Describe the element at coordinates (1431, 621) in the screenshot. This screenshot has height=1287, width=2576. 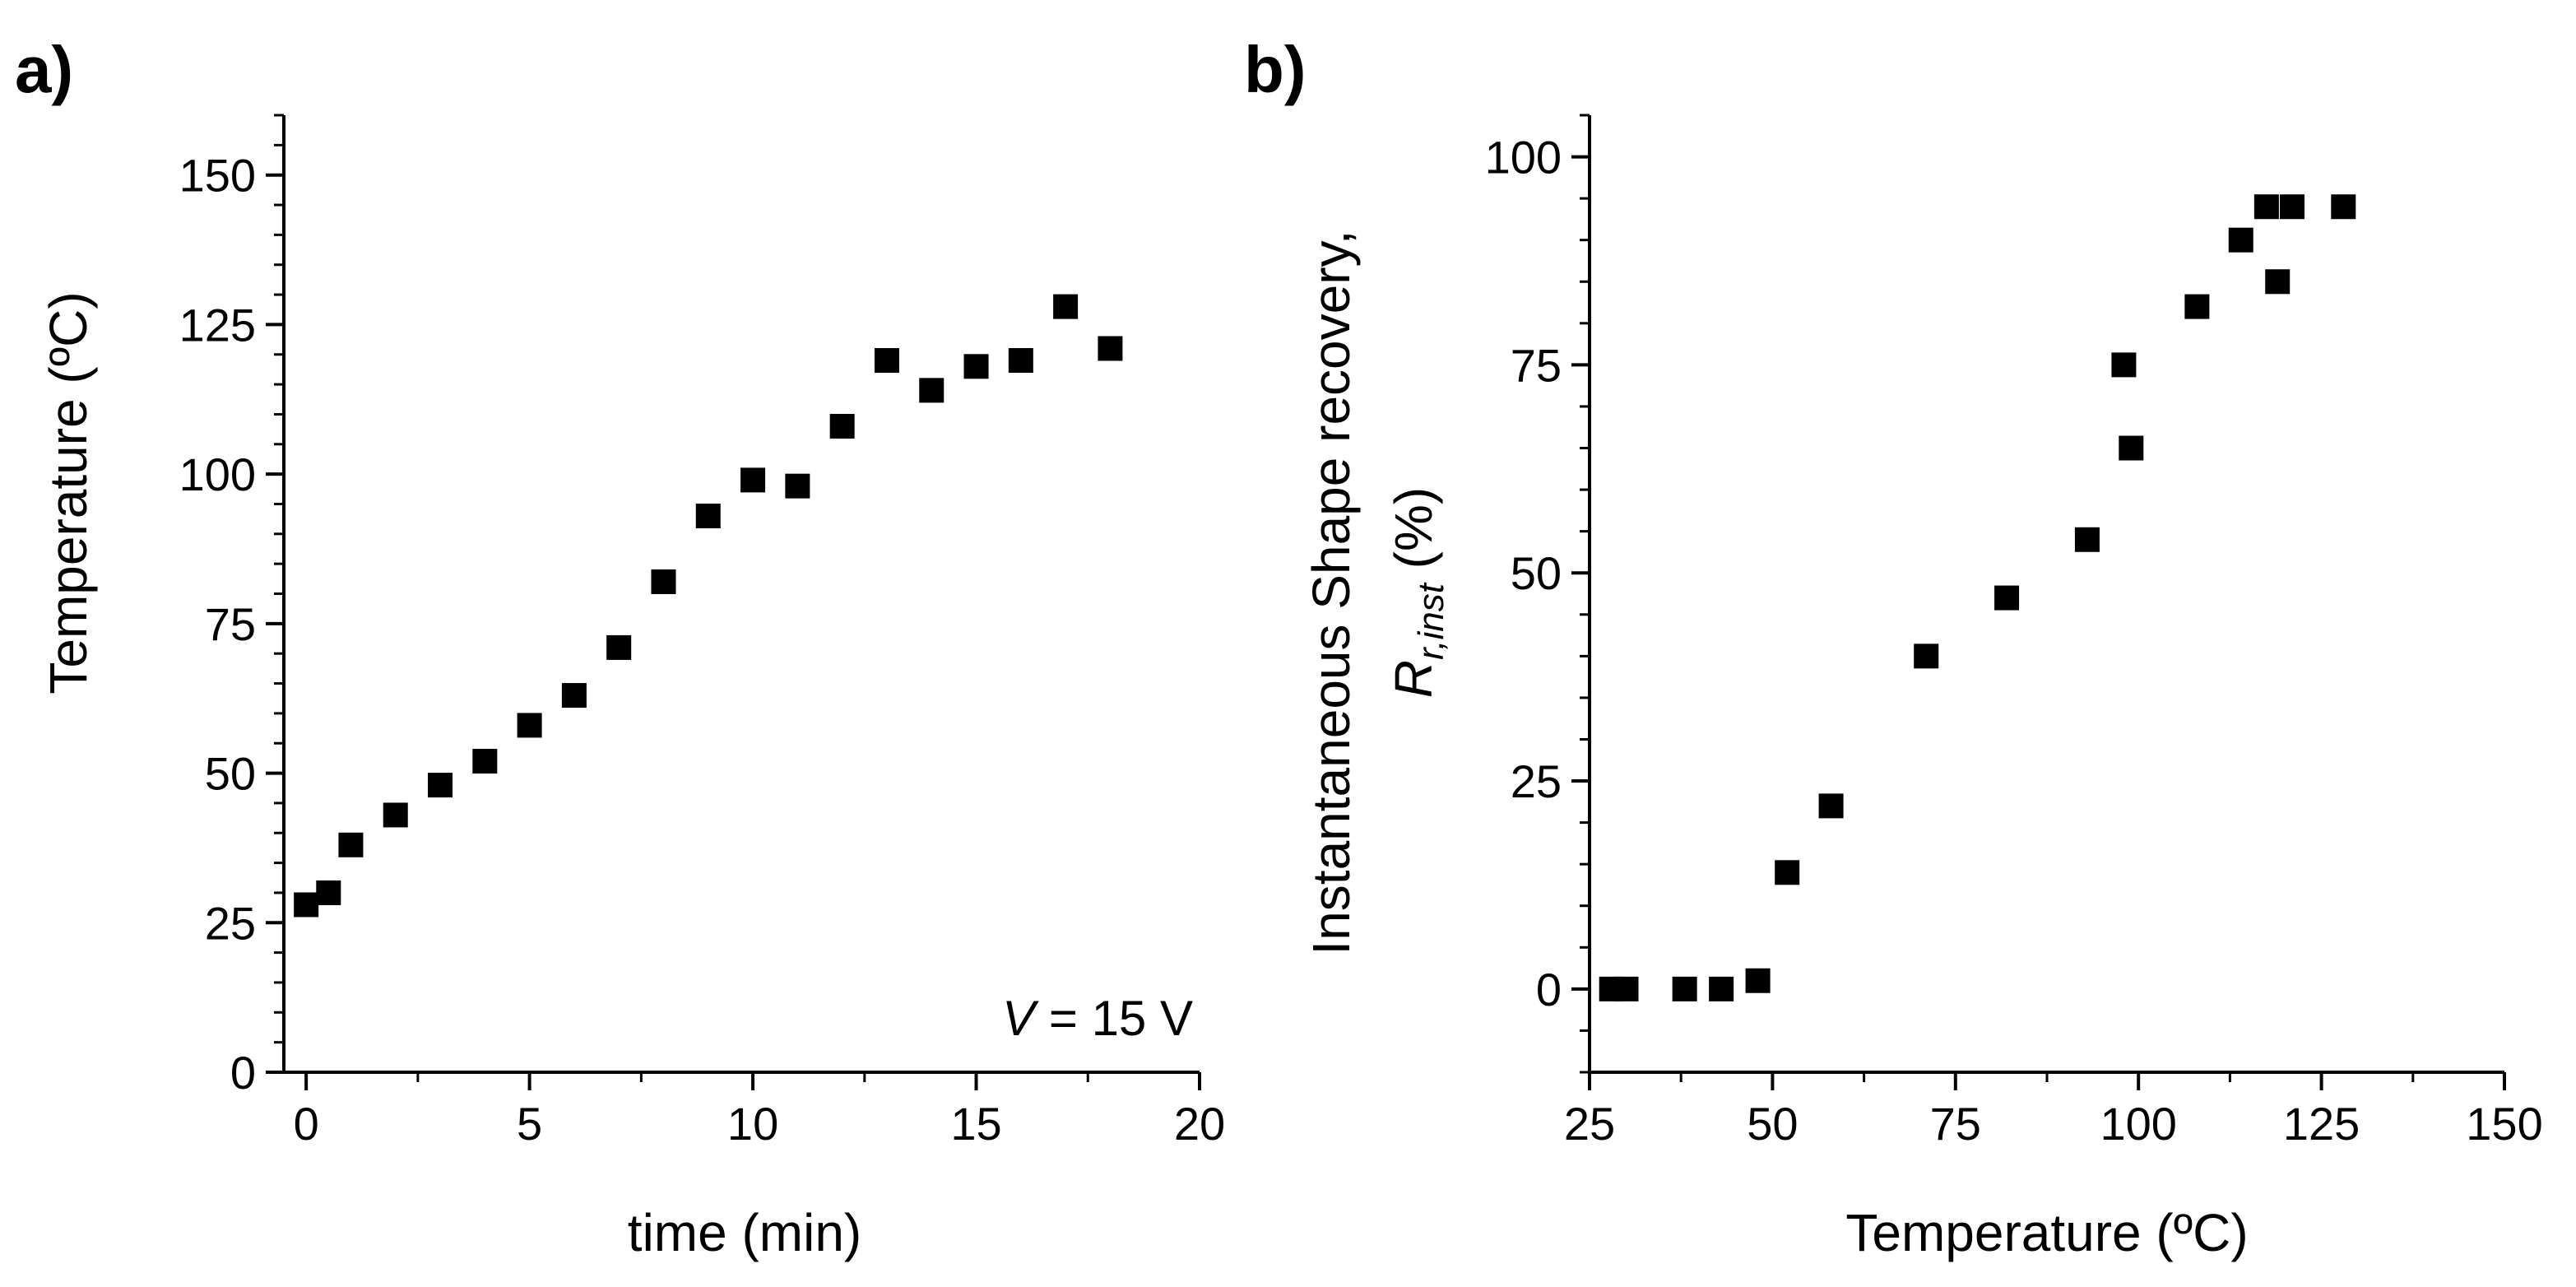
I see `recovery-subscript: r,inst` at that location.